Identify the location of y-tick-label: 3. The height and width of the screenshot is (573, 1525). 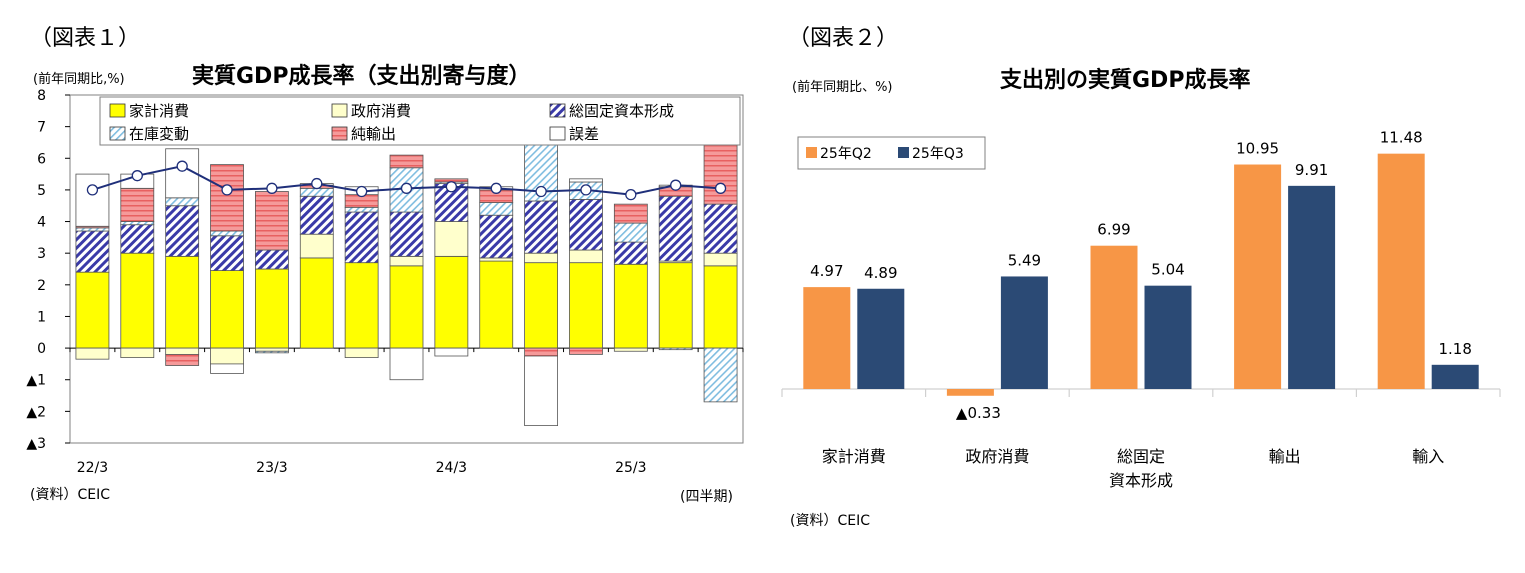
(41, 254).